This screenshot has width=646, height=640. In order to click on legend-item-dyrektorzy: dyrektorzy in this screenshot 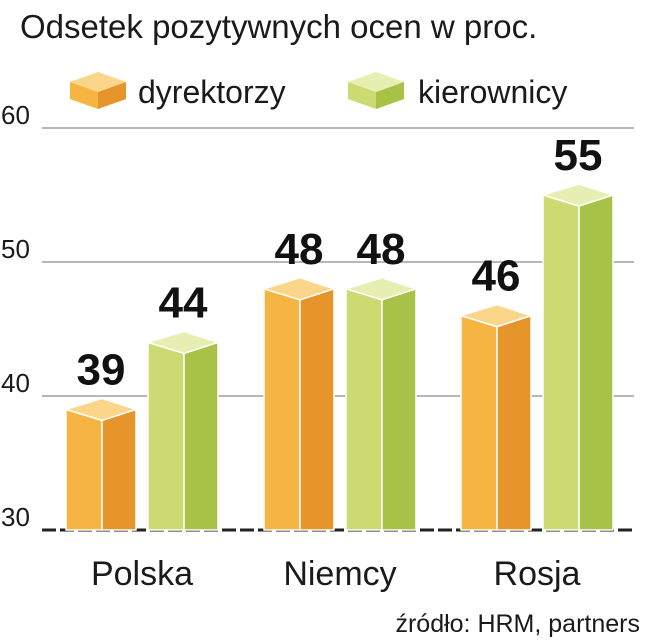, I will do `click(178, 91)`.